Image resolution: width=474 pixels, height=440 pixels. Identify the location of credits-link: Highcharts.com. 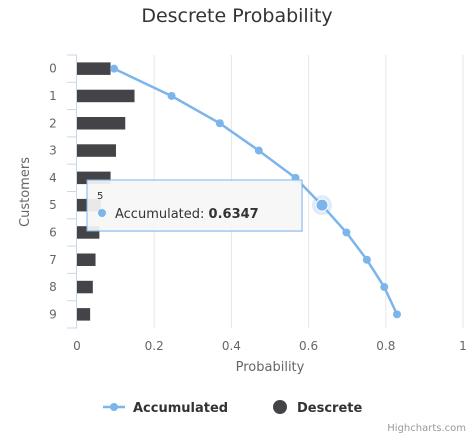
(426, 428).